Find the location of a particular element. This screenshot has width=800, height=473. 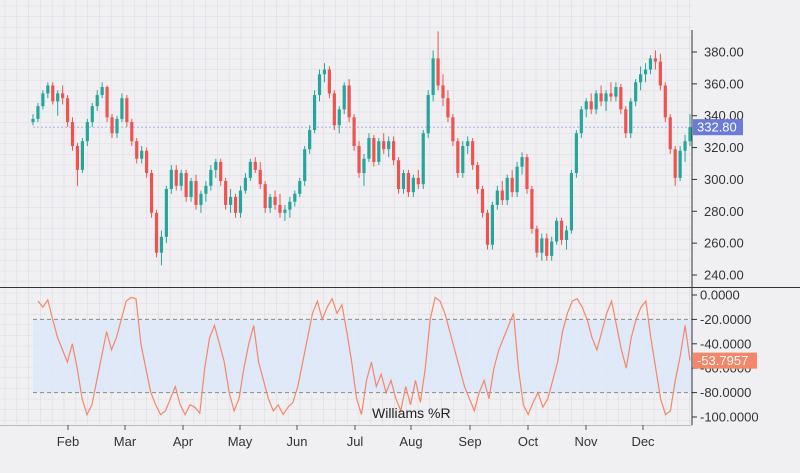

price-tick-label: 360.00 is located at coordinates (724, 83).